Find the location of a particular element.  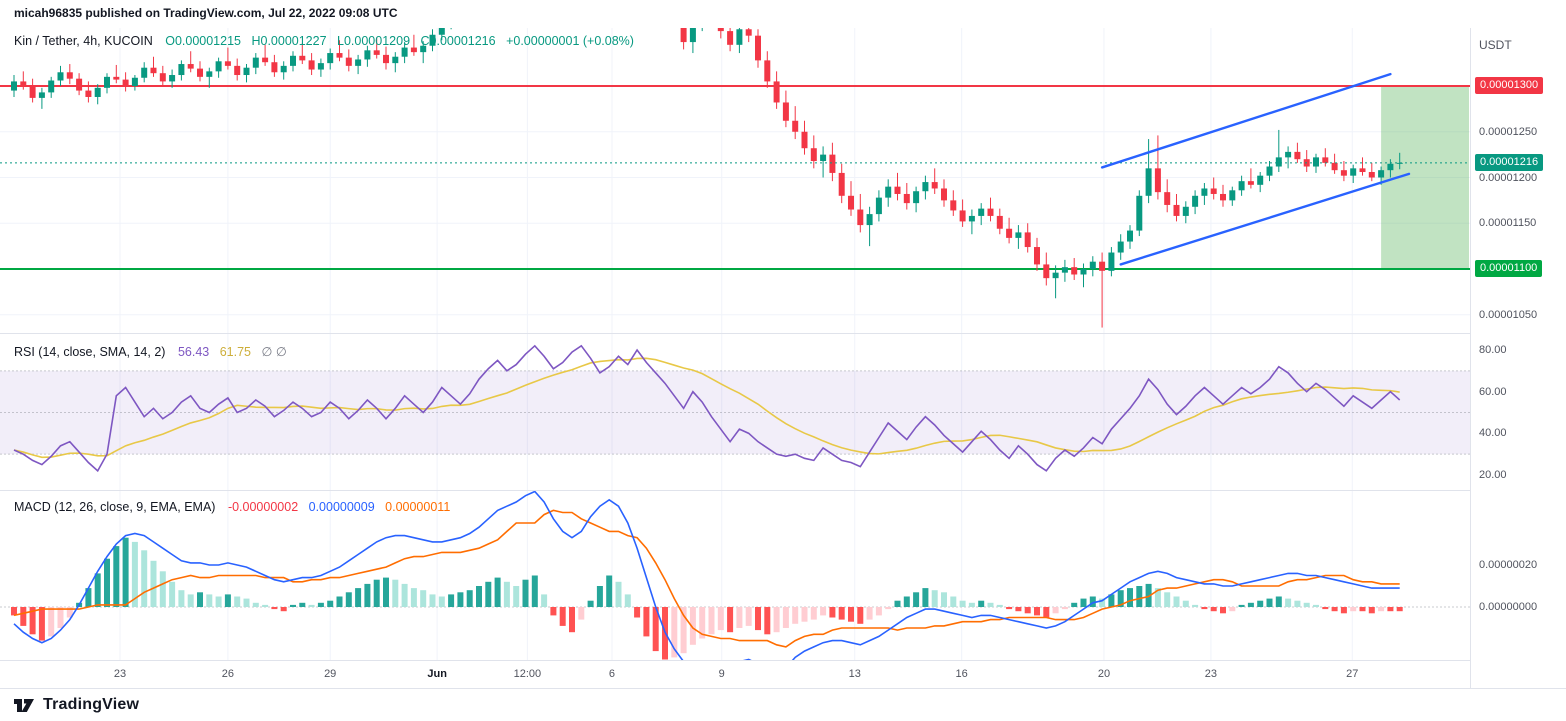

price-axis-badge: 0.00001216 is located at coordinates (1509, 162).